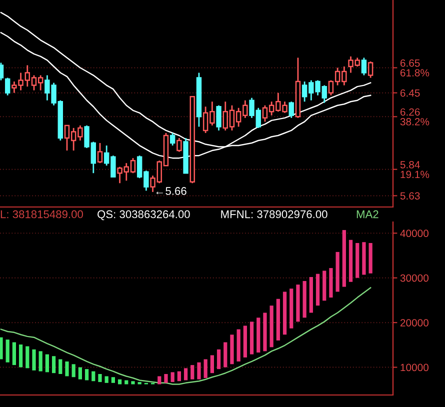 This screenshot has width=445, height=407. I want to click on y-tick-label: 6.65 61.8%, so click(415, 67).